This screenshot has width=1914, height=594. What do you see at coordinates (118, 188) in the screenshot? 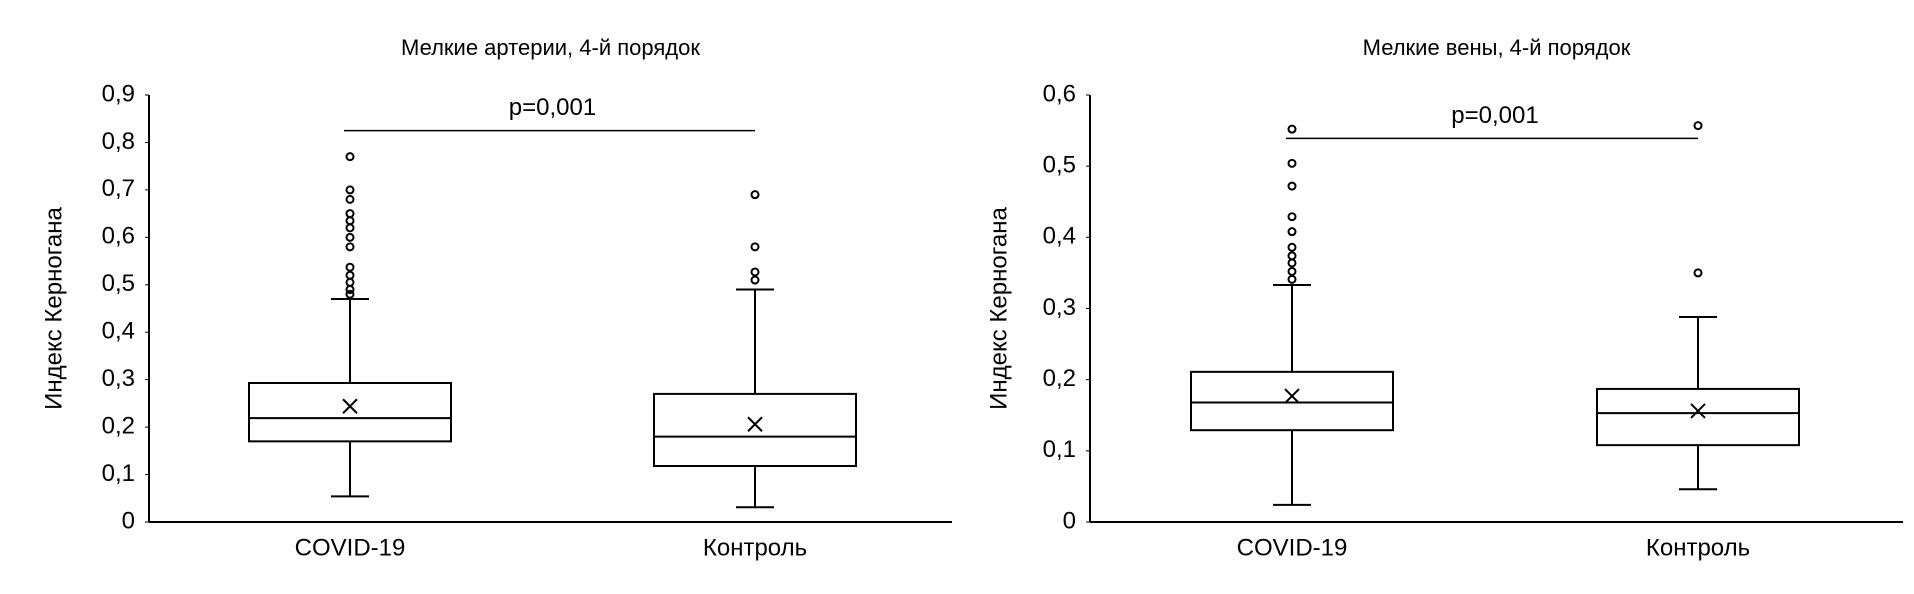
I see `y-tick-label: 0,7` at bounding box center [118, 188].